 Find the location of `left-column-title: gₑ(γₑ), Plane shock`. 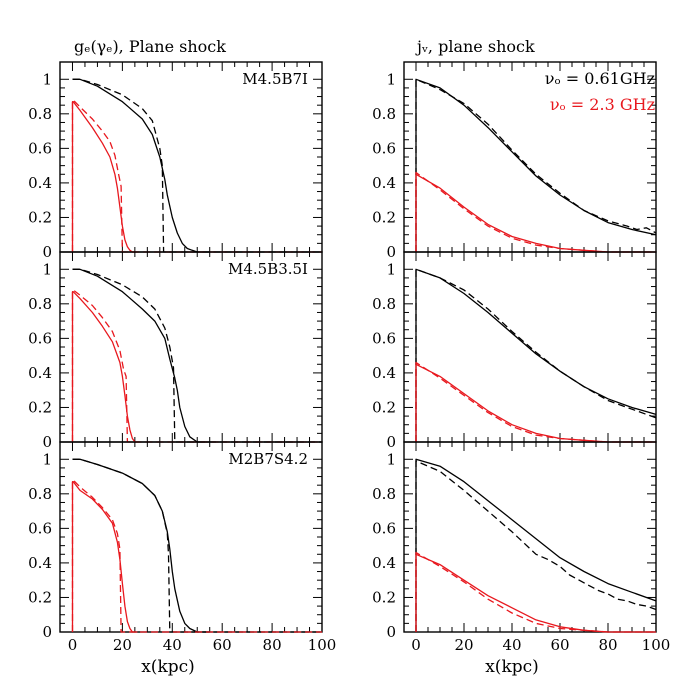

left-column-title: gₑ(γₑ), Plane shock is located at coordinates (150, 46).